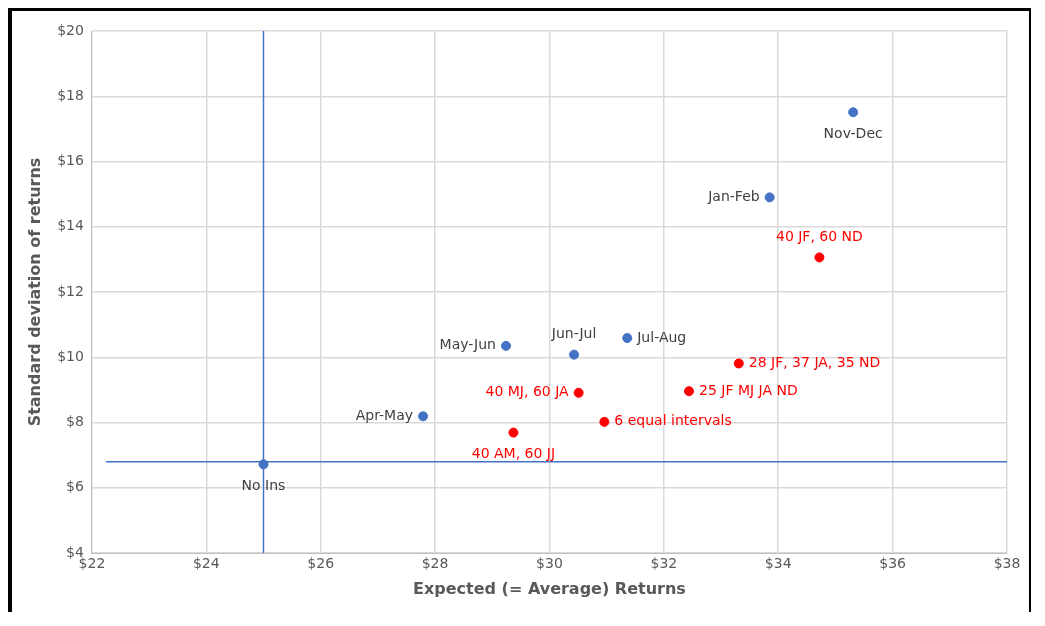  Describe the element at coordinates (206, 563) in the screenshot. I see `x-tick-label: $24` at that location.